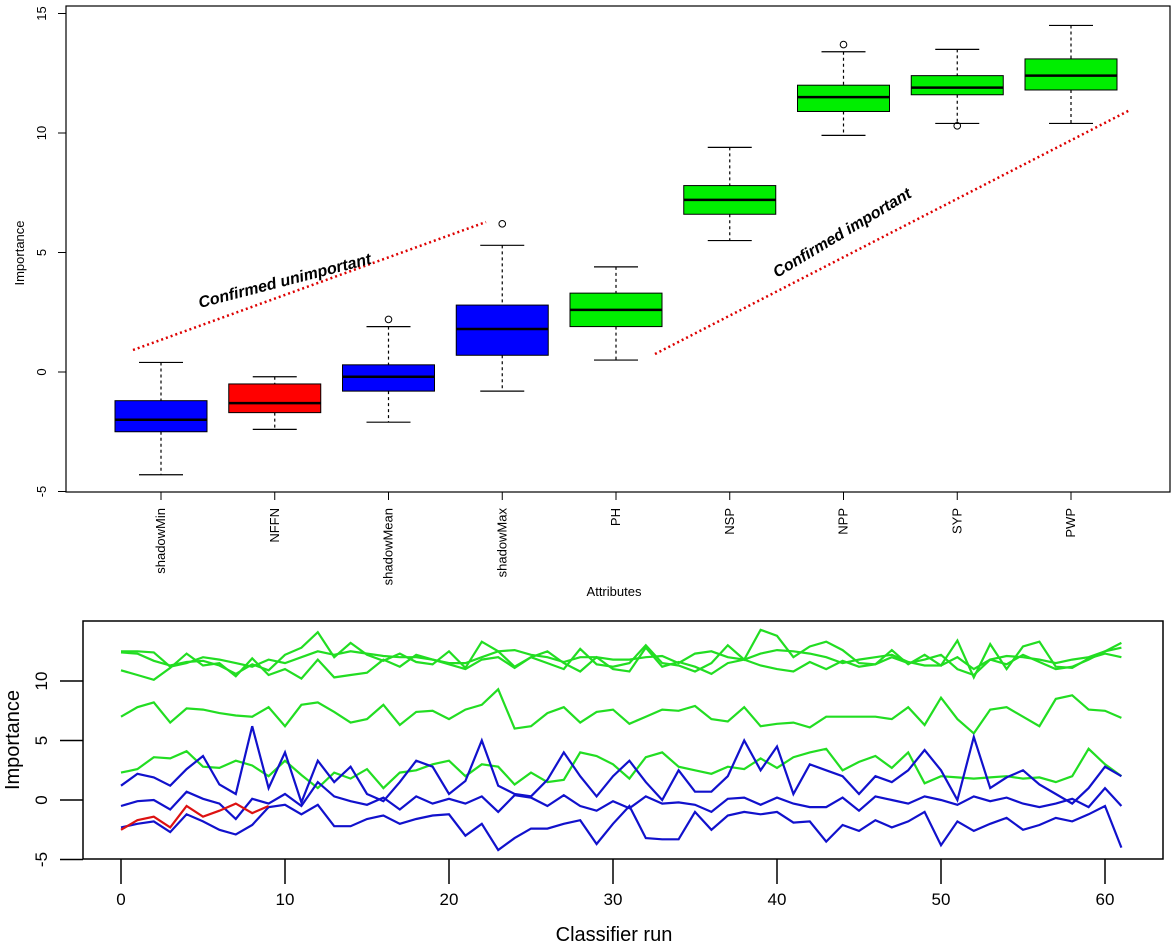  What do you see at coordinates (615, 884) in the screenshot?
I see `bottom-x-ticks: 0 10 20 30 40 50 60` at bounding box center [615, 884].